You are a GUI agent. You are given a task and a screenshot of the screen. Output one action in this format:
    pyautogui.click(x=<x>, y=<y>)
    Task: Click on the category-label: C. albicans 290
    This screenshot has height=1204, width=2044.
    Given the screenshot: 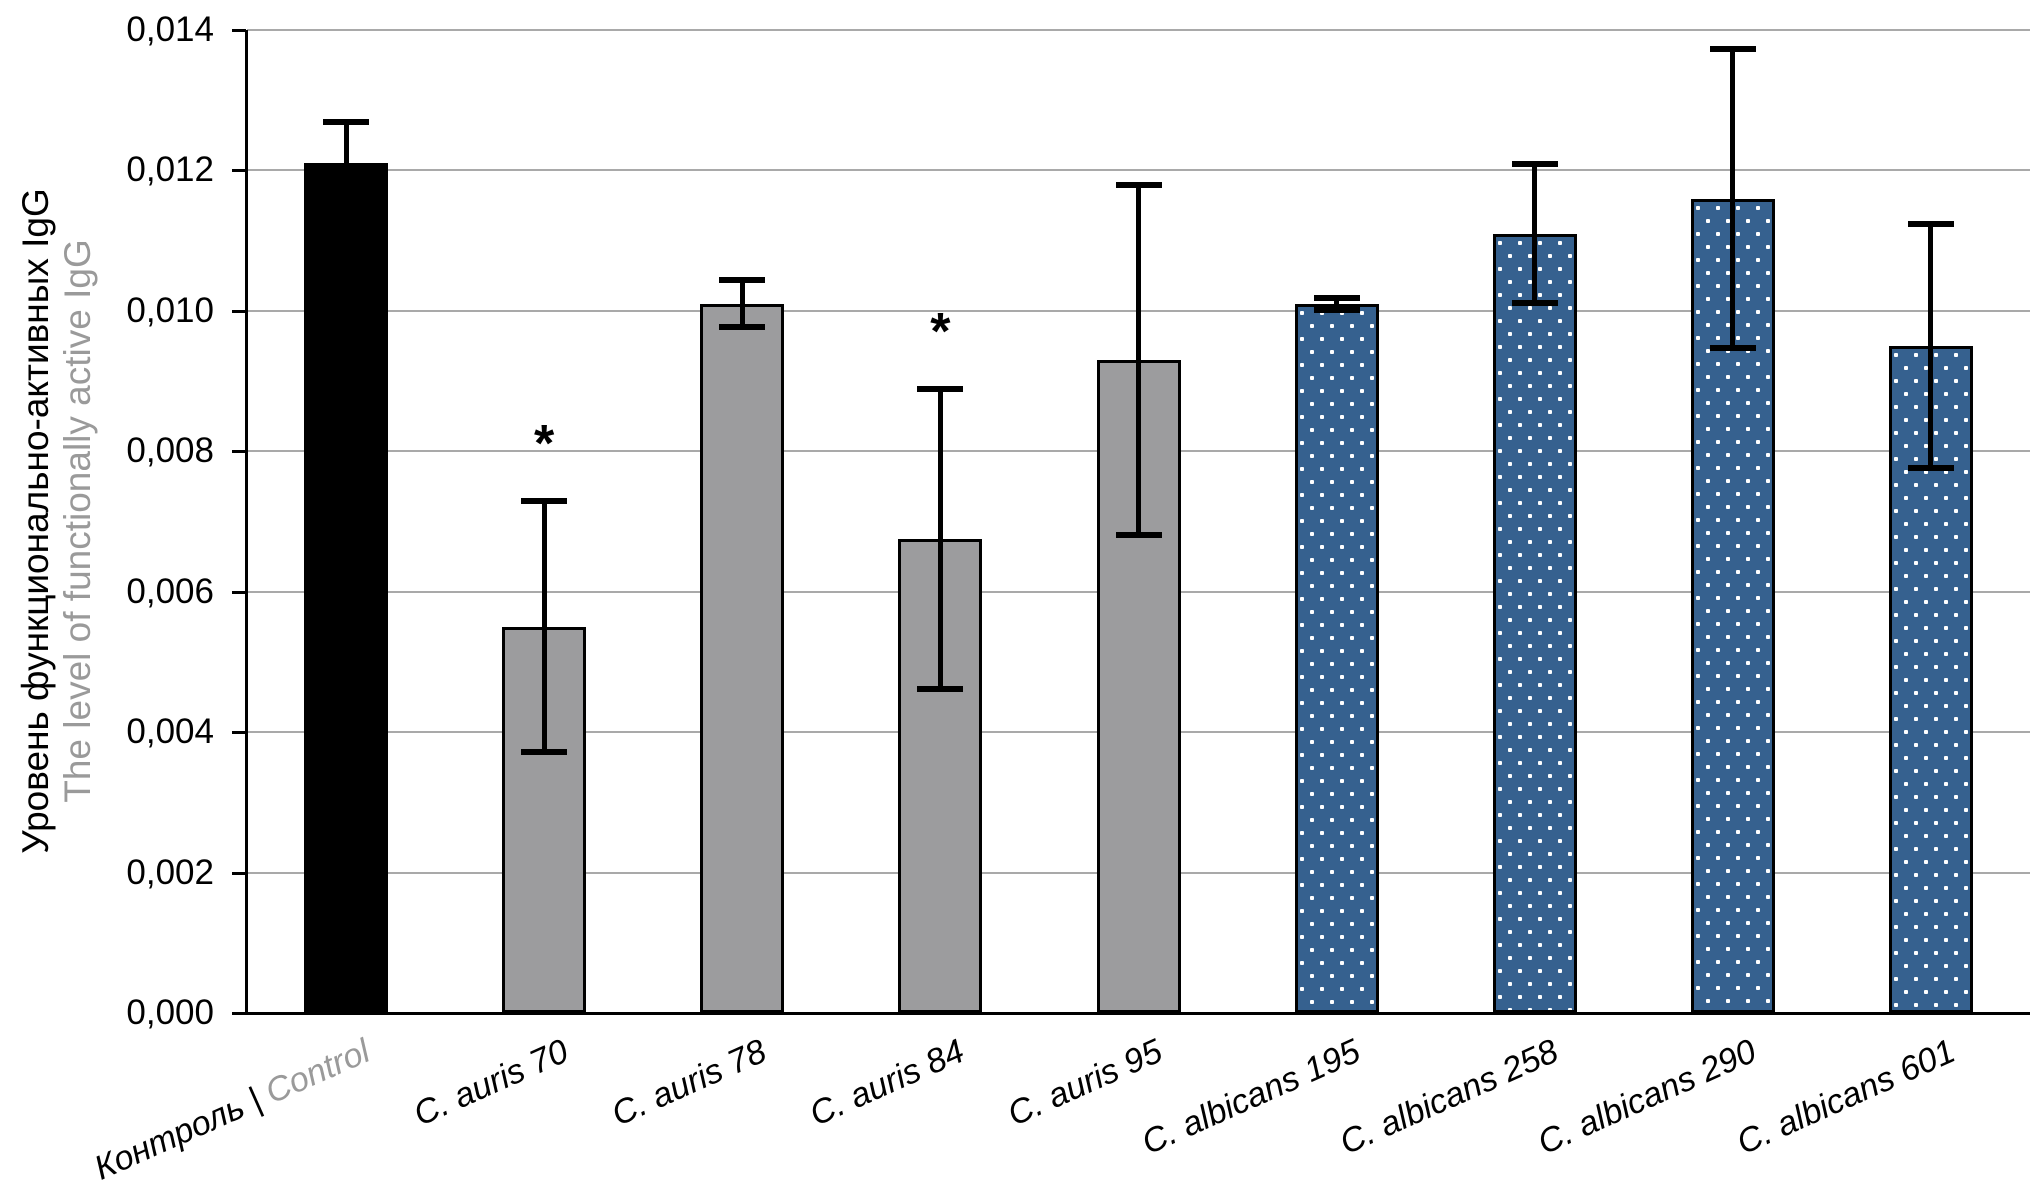 What is the action you would take?
    pyautogui.click(x=1648, y=1097)
    